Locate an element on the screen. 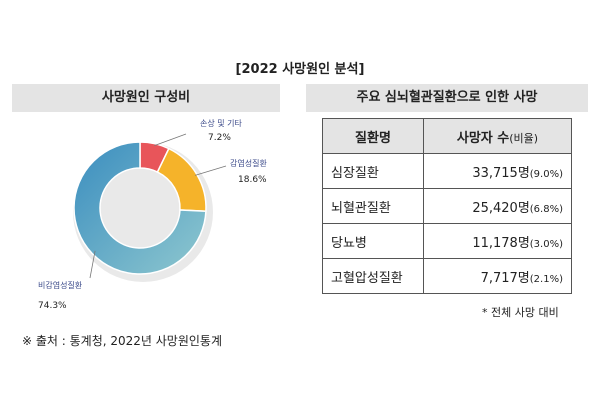 The width and height of the screenshot is (600, 400). donut-panel-title: 사망원인 구성비 is located at coordinates (146, 98).